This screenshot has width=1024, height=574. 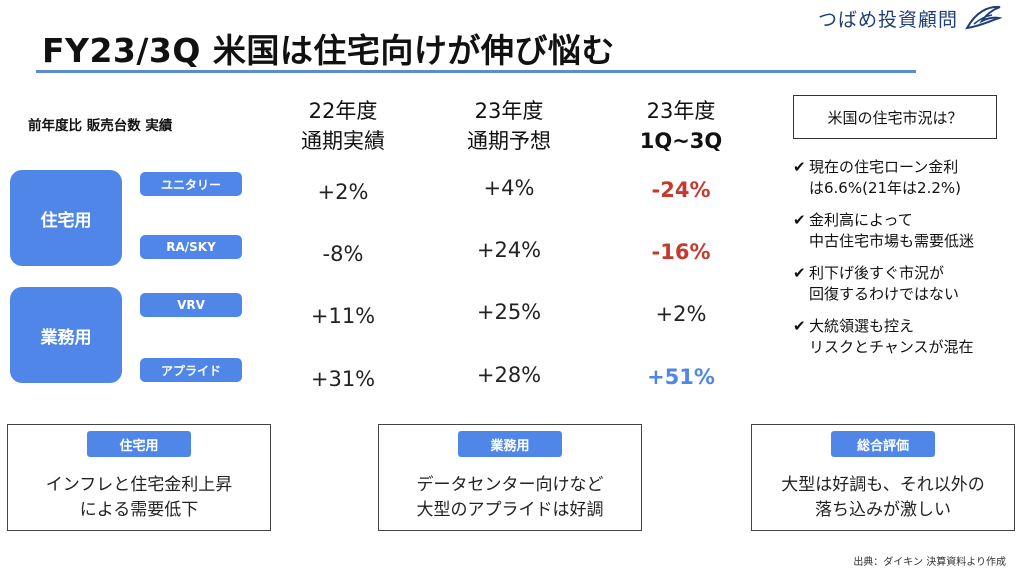 I want to click on brand: つばめ投資顧問, so click(x=910, y=18).